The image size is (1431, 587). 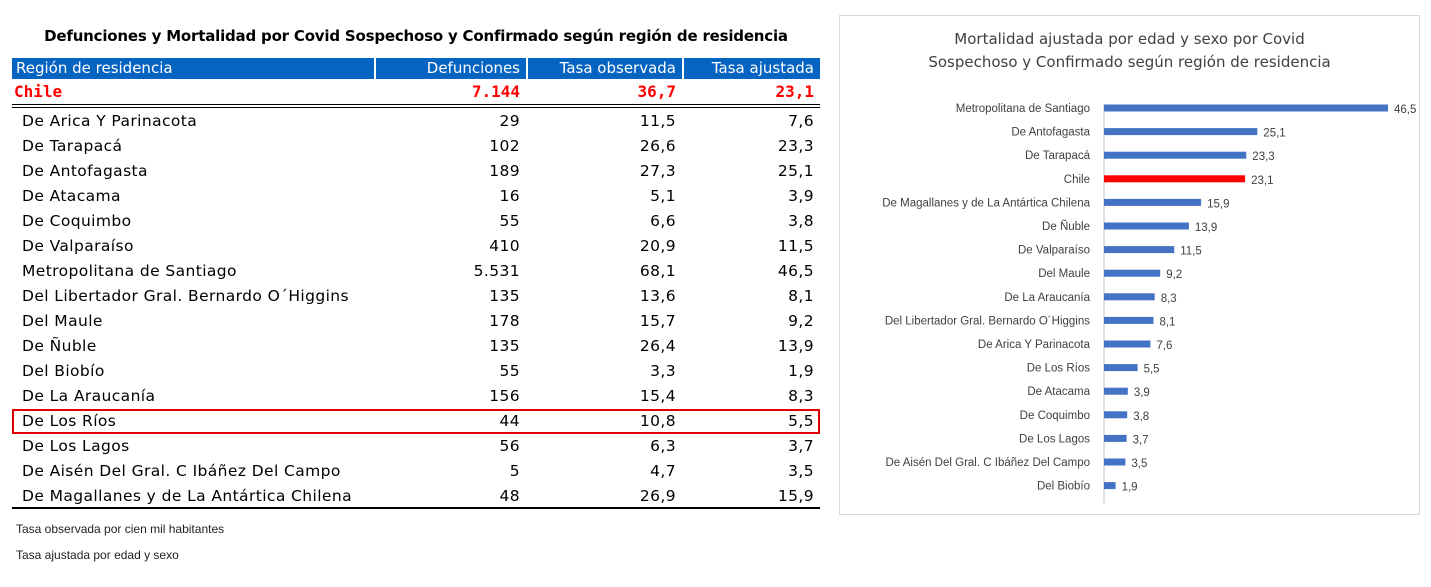 I want to click on category-label: De Los Lagos, so click(x=1054, y=439).